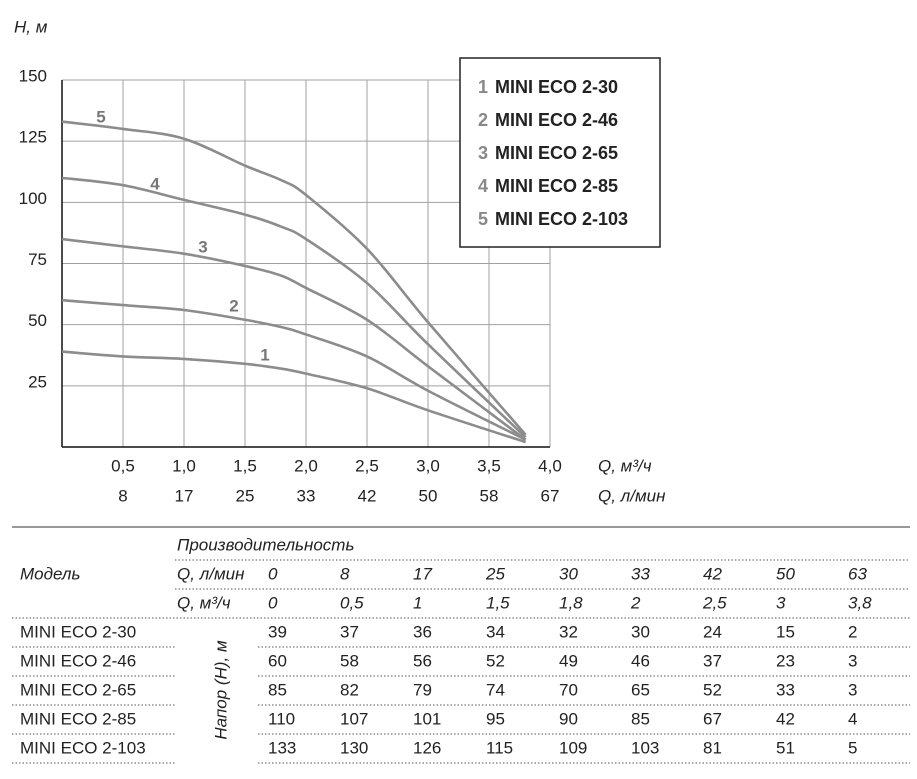  What do you see at coordinates (550, 495) in the screenshot?
I see `x2-tick-label: 67` at bounding box center [550, 495].